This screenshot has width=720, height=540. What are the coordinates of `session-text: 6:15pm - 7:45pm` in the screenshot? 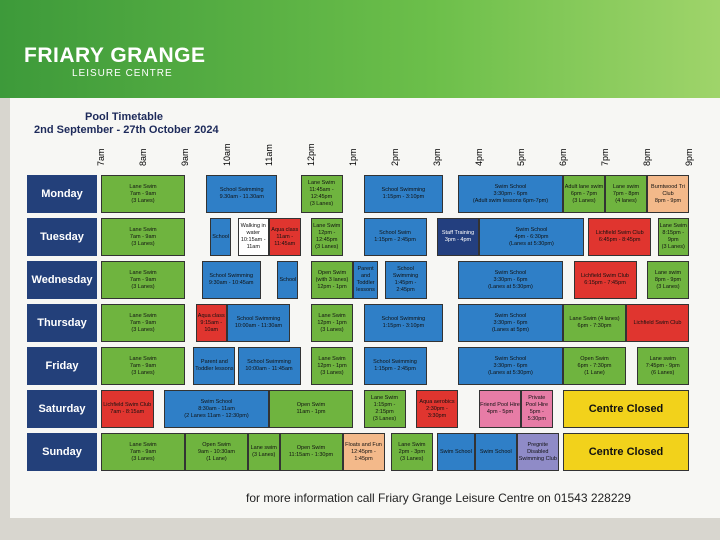 It's located at (605, 283).